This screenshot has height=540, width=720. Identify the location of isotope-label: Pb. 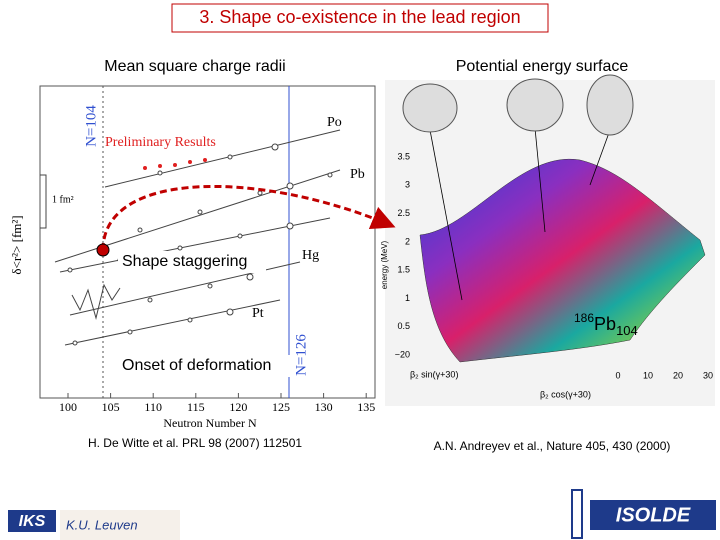
(357, 174).